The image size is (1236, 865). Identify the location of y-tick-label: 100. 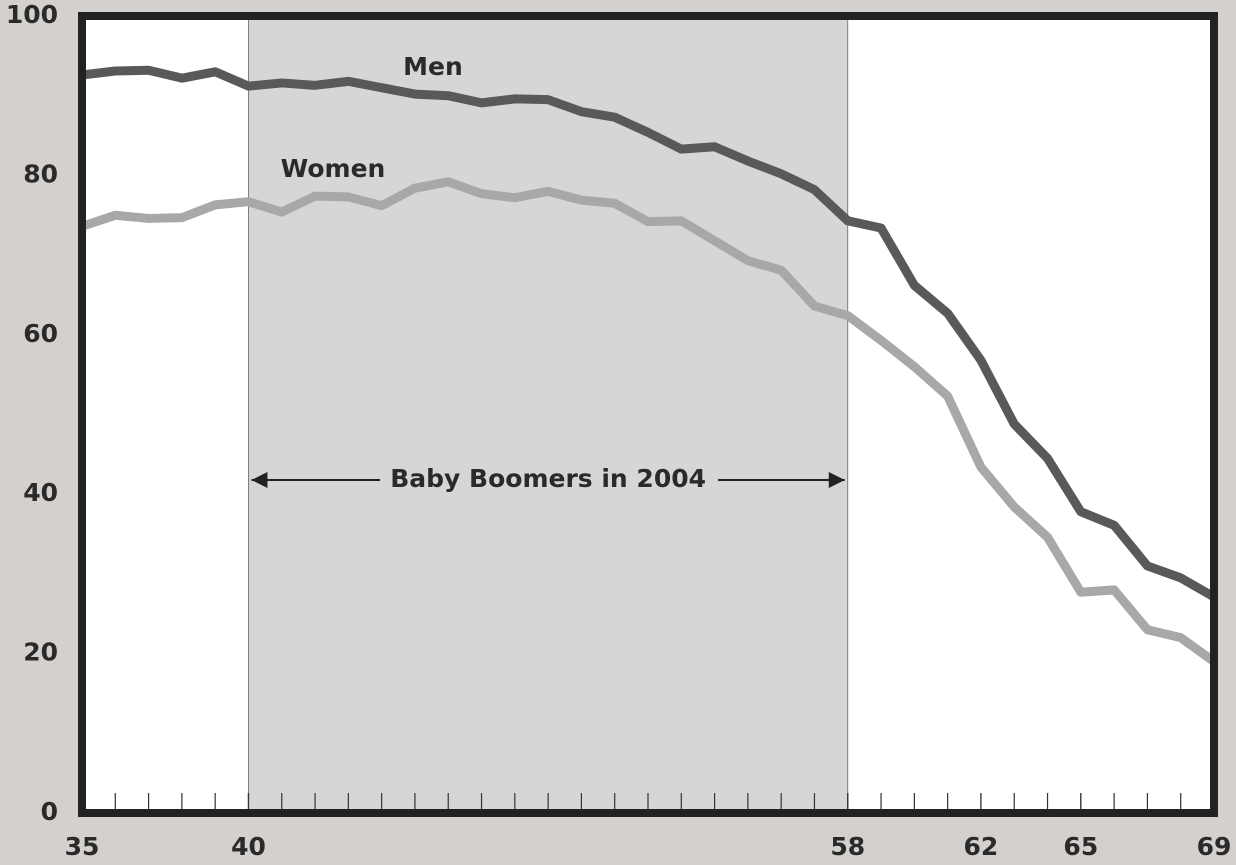
(32, 14).